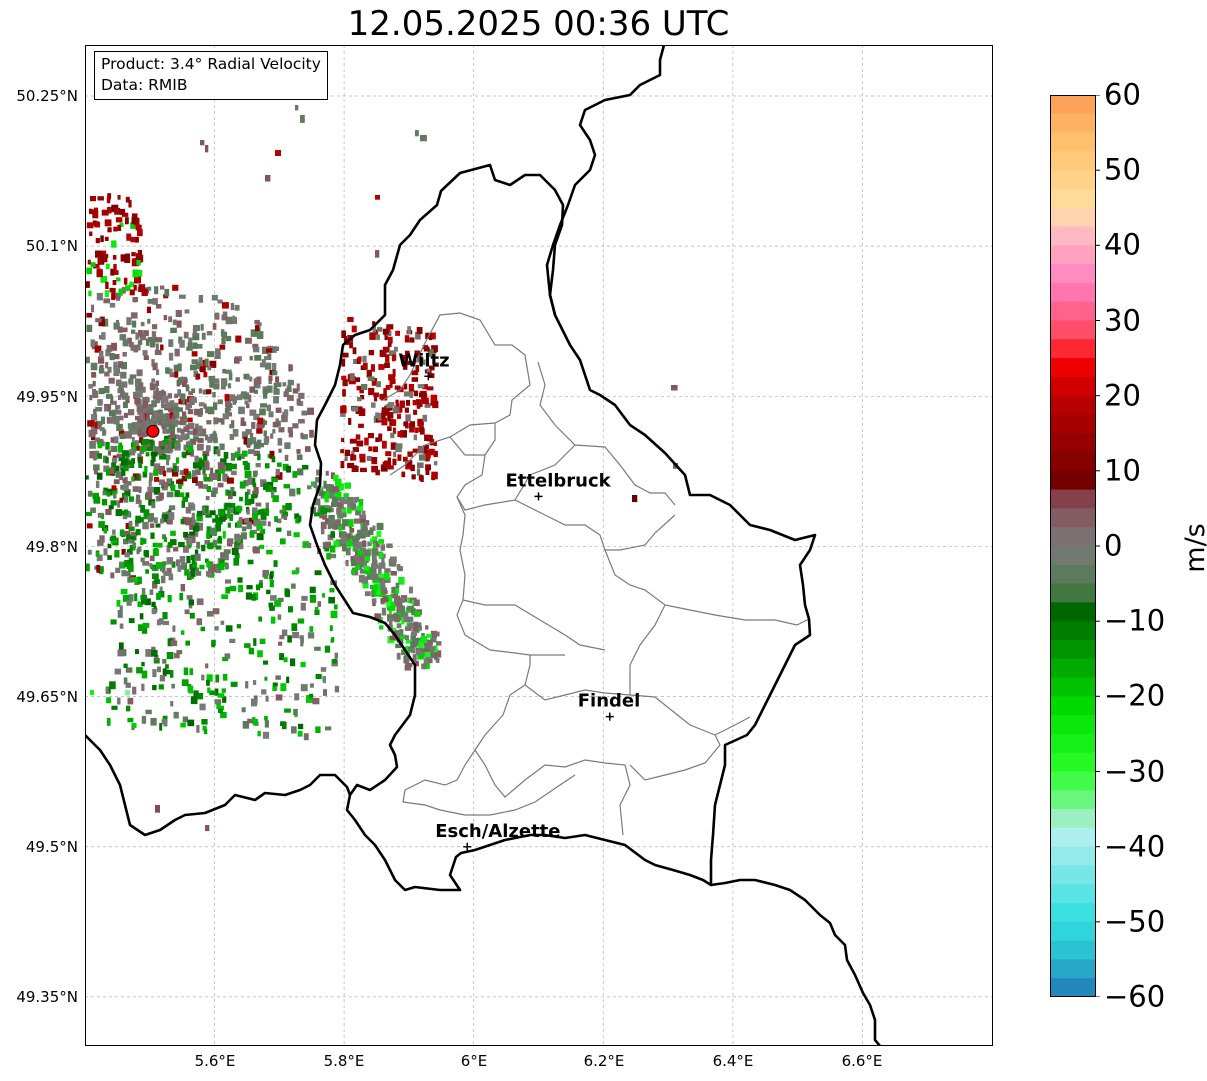 The width and height of the screenshot is (1207, 1081). Describe the element at coordinates (1135, 695) in the screenshot. I see `colorbar-tick-8: −20` at that location.